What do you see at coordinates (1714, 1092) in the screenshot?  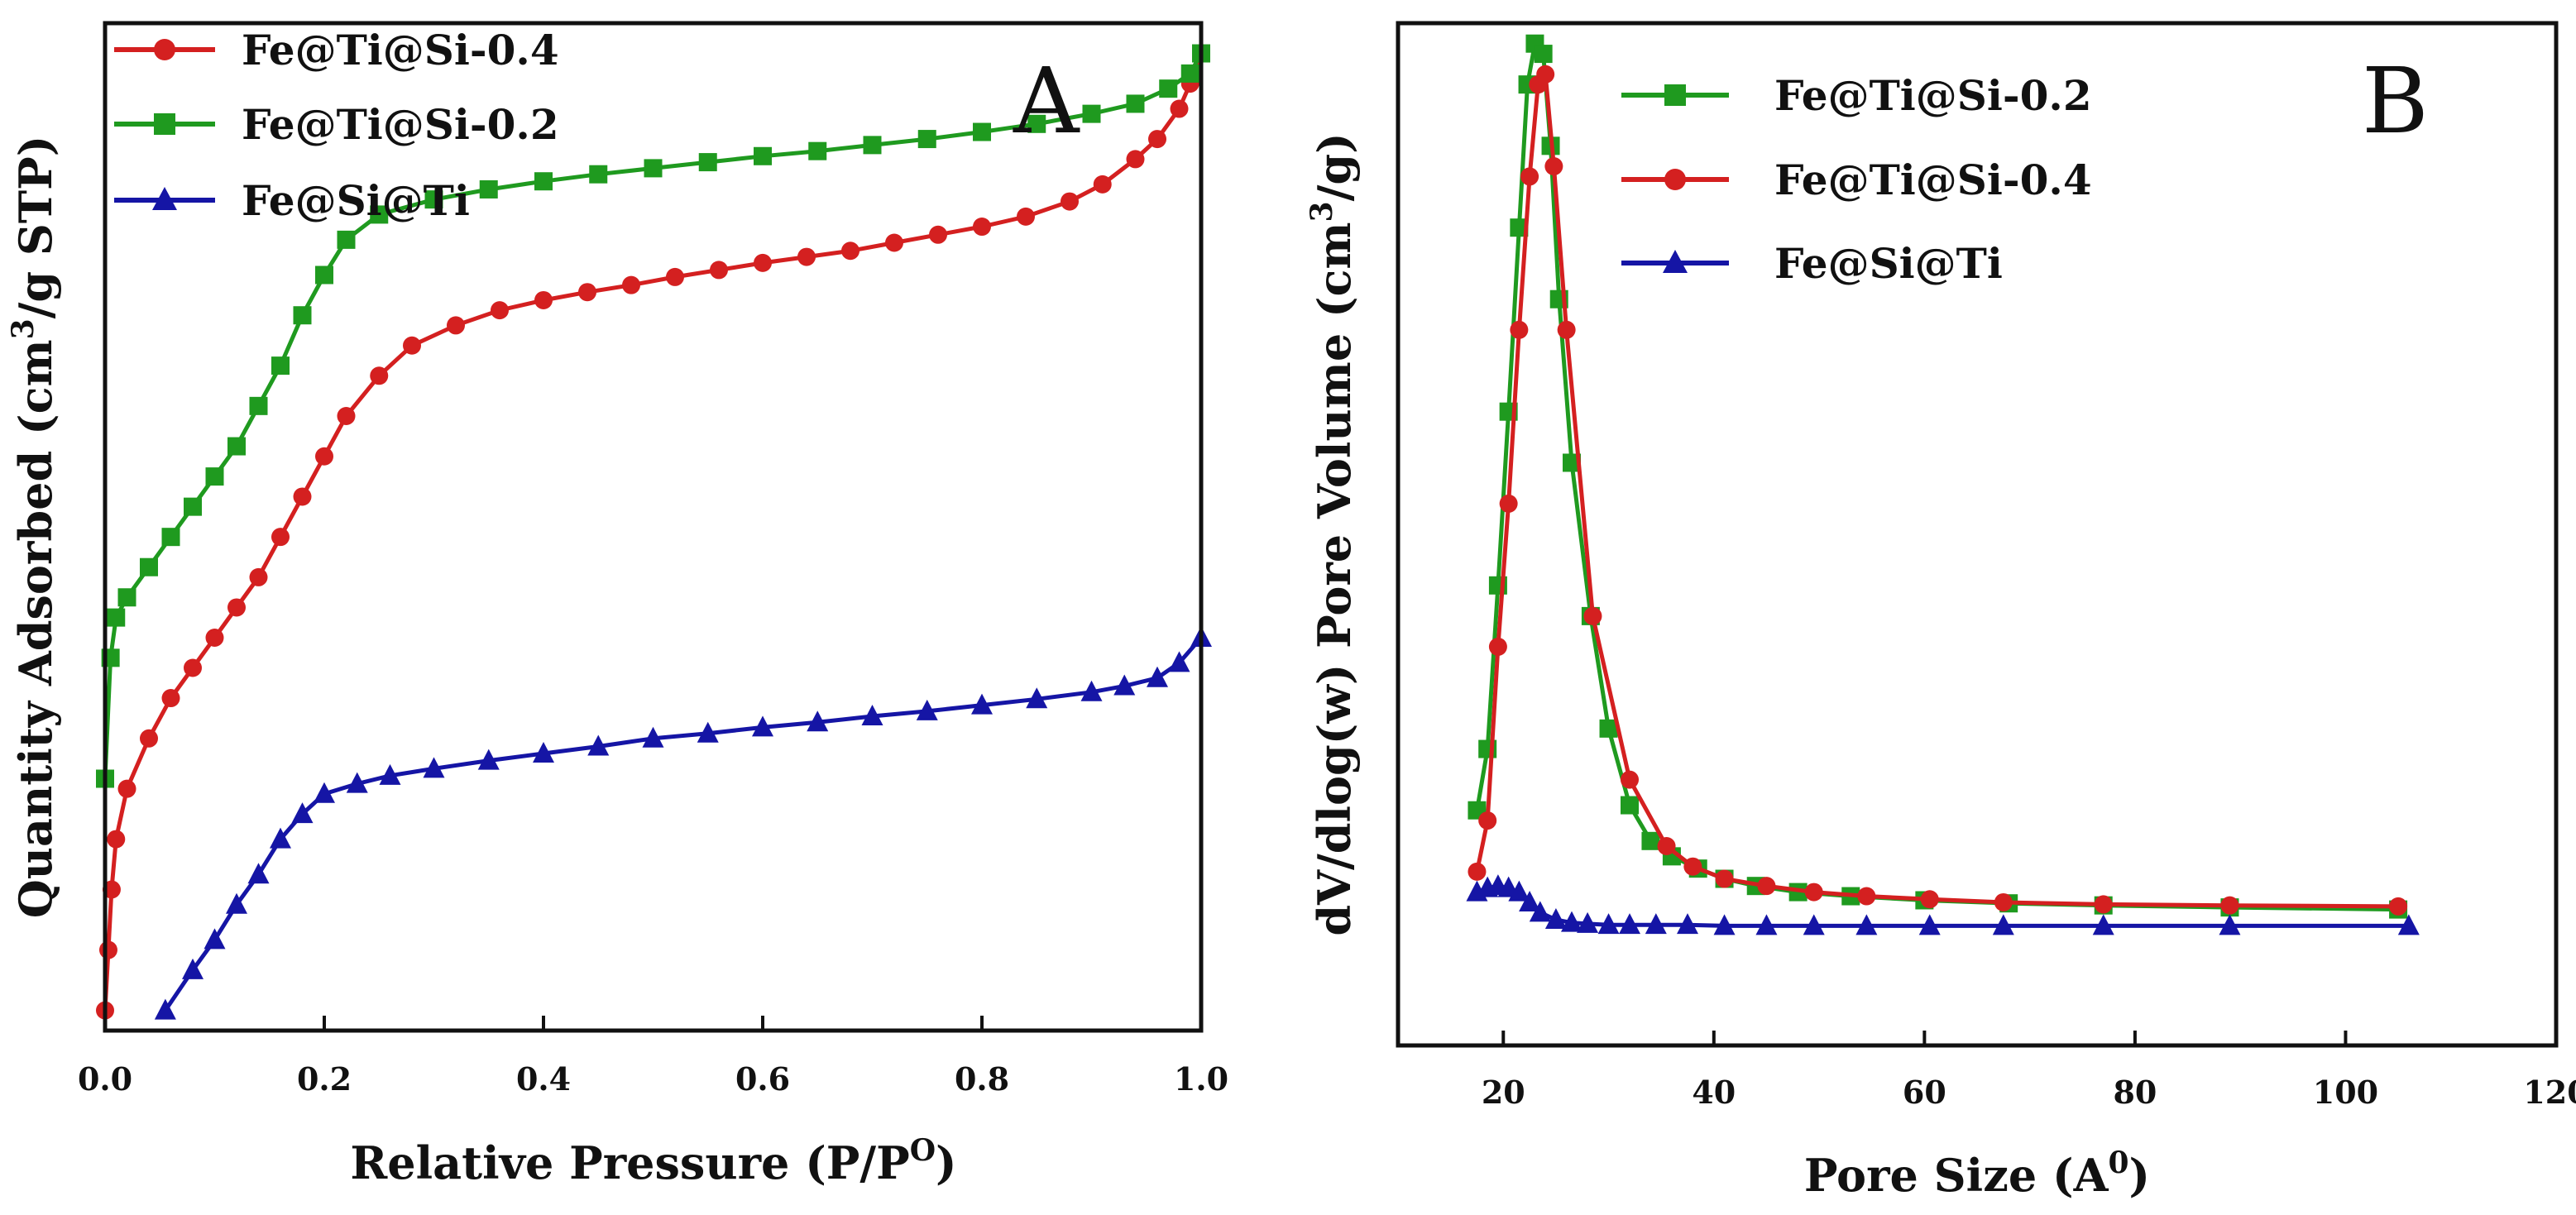 I see `panel-b-x-tick-label: 40` at bounding box center [1714, 1092].